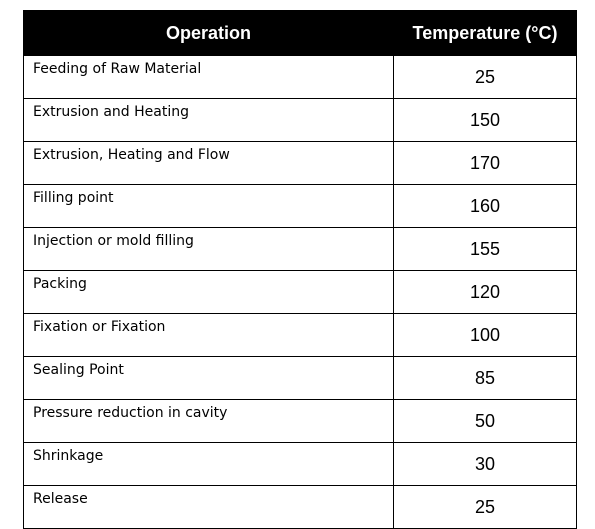 The image size is (595, 529). What do you see at coordinates (485, 120) in the screenshot?
I see `temperature-cell: 150` at bounding box center [485, 120].